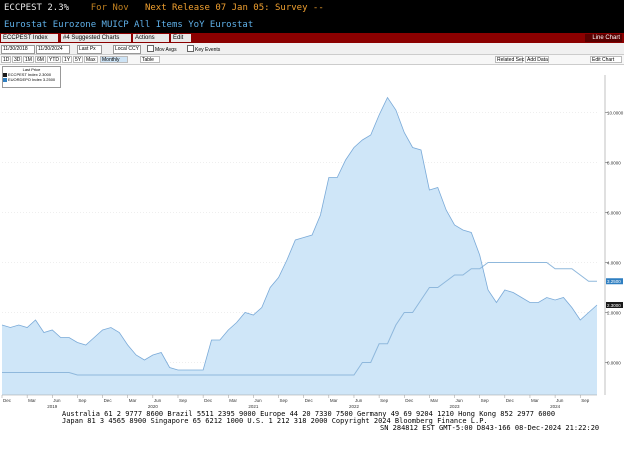  I want to click on period-6m-button: 6M, so click(40, 59).